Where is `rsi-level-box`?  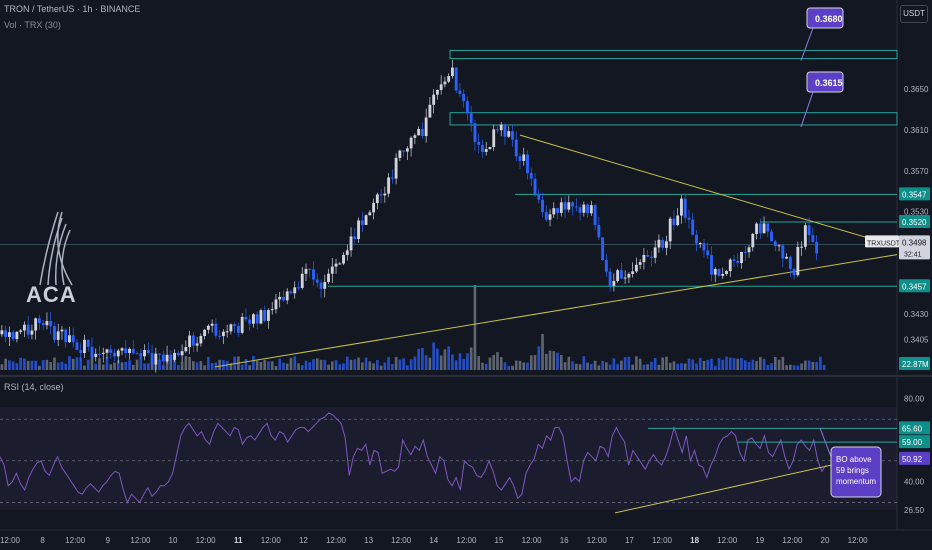
rsi-level-box is located at coordinates (914, 428).